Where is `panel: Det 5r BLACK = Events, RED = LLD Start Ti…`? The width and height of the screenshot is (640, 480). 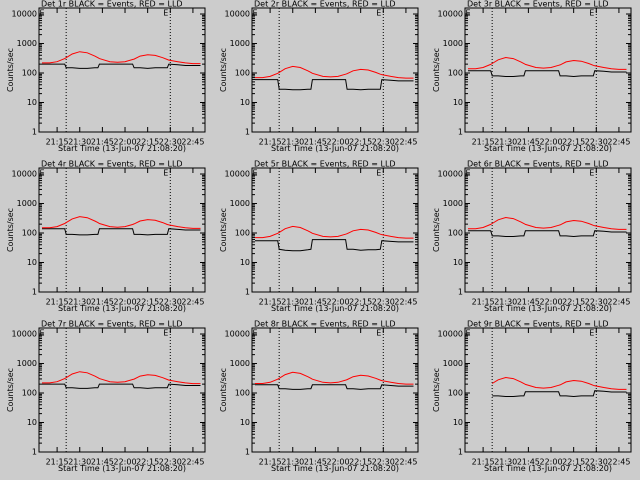
panel: Det 5r BLACK = Events, RED = LLD Start Ti… is located at coordinates (319, 236).